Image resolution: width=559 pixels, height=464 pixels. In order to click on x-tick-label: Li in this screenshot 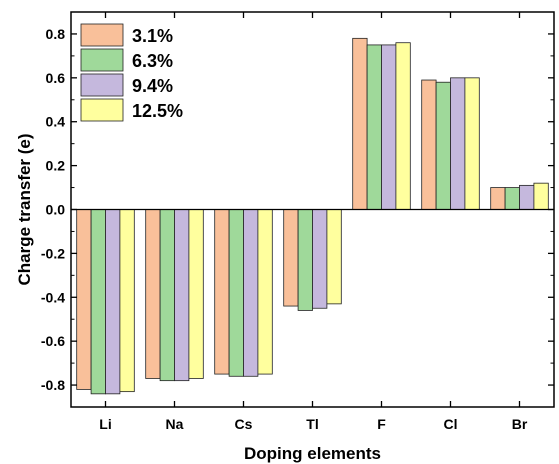, I will do `click(105, 424)`.